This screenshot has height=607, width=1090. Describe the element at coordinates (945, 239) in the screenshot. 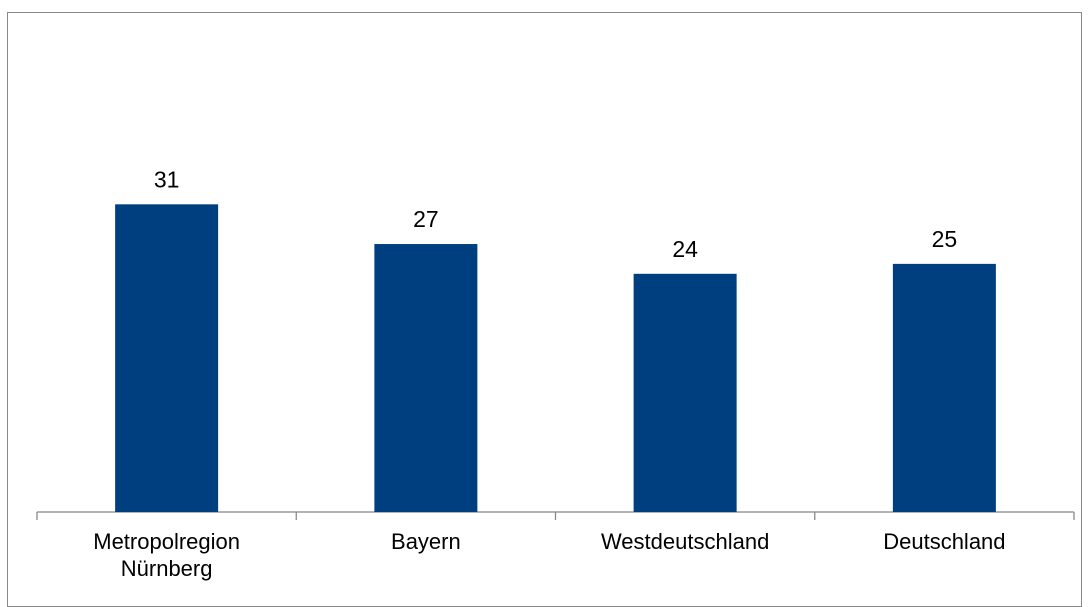

I see `data-label: 25` at that location.